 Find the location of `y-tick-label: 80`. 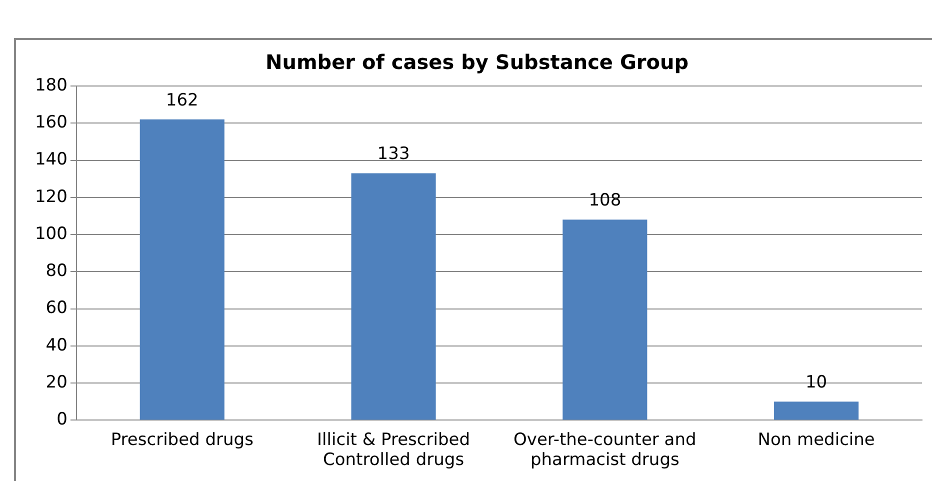

y-tick-label: 80 is located at coordinates (57, 271).